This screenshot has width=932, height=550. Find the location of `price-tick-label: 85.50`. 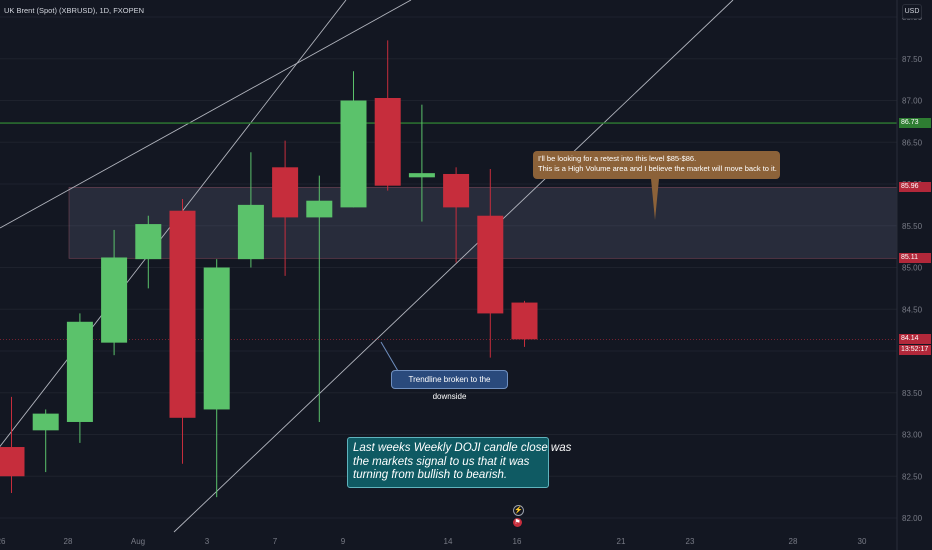

price-tick-label: 85.50 is located at coordinates (912, 226).